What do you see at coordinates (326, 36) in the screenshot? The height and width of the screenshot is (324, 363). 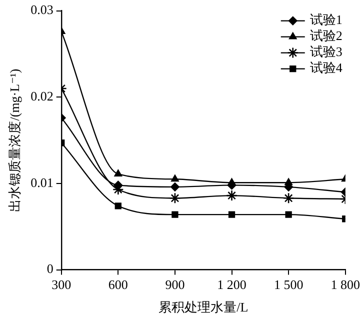 I see `legend-label: 试验2` at bounding box center [326, 36].